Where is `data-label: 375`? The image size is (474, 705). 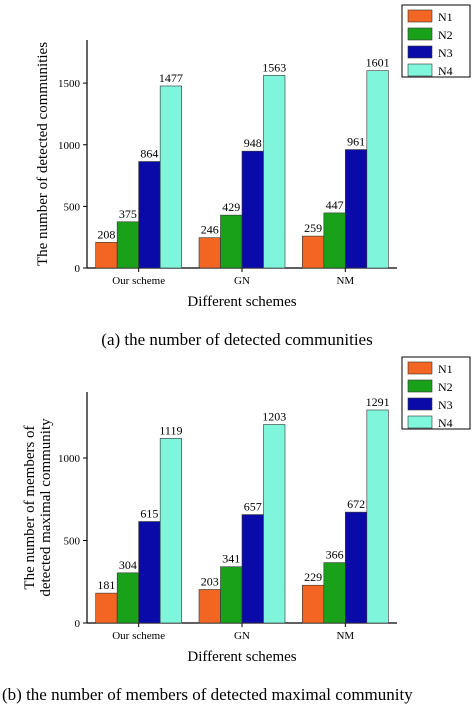 data-label: 375 is located at coordinates (128, 214).